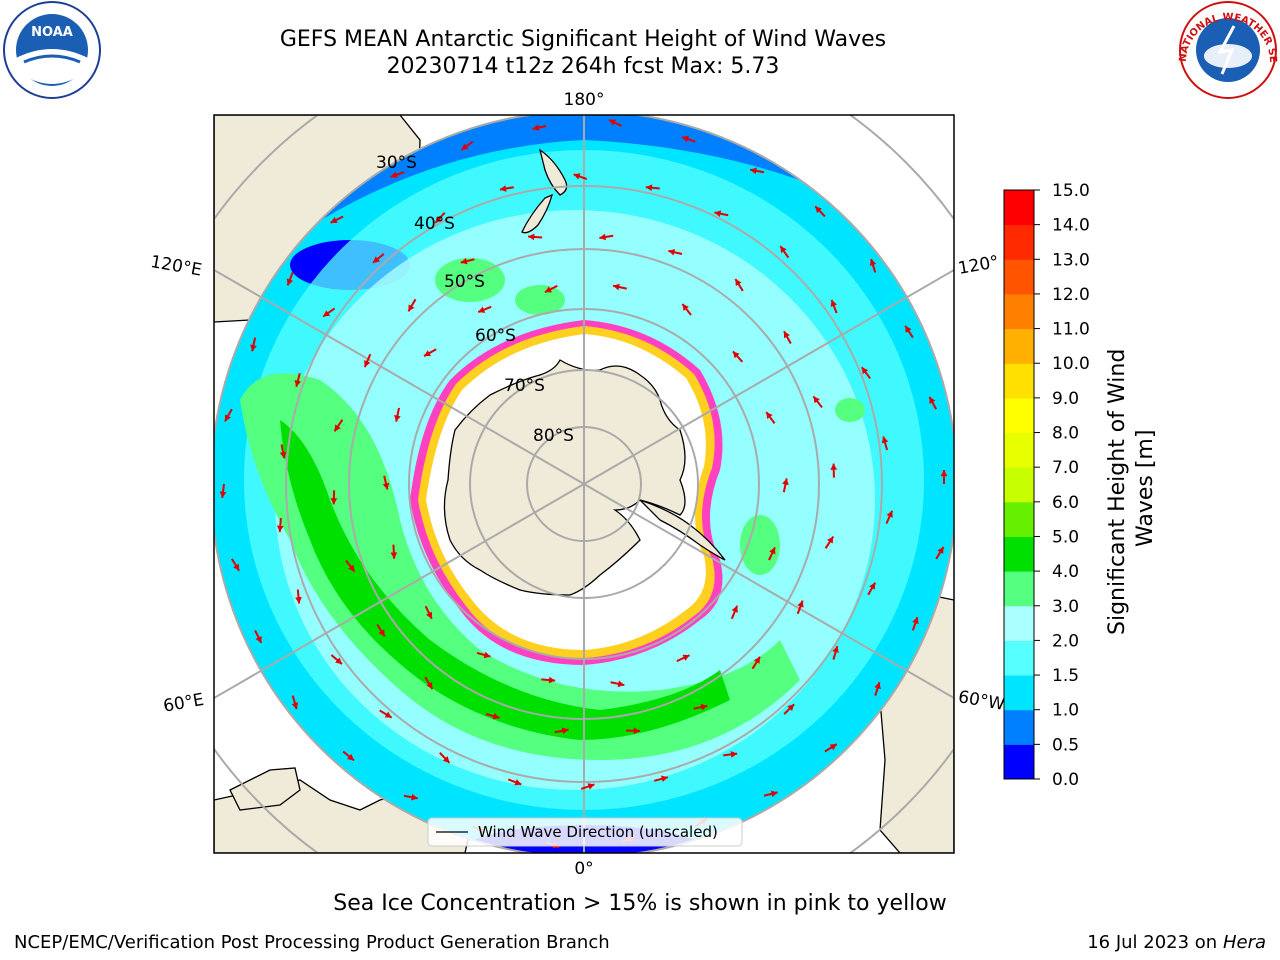 Image resolution: width=1280 pixels, height=960 pixels. I want to click on parallel-label-80s: 80°S, so click(553, 436).